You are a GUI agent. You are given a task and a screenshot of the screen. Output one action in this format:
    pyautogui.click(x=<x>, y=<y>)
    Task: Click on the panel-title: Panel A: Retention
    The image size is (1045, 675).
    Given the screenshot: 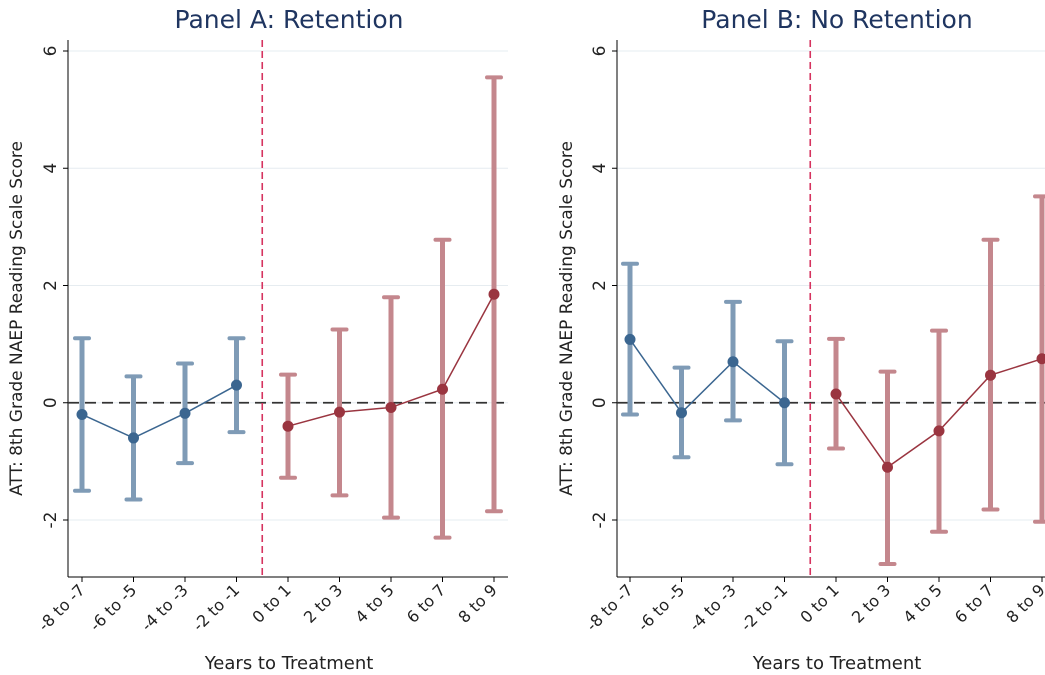 What is the action you would take?
    pyautogui.click(x=289, y=19)
    